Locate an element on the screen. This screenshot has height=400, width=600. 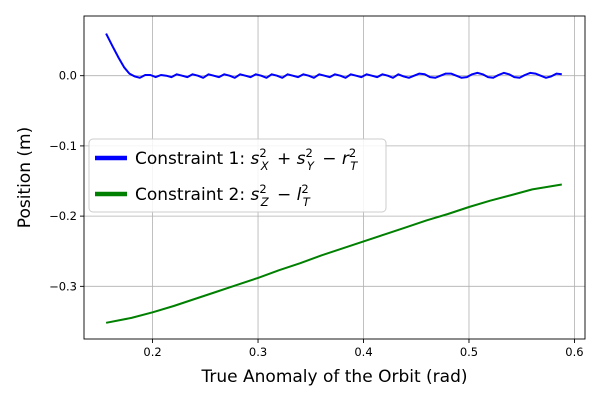
x-tick-label: 0.6 is located at coordinates (574, 352).